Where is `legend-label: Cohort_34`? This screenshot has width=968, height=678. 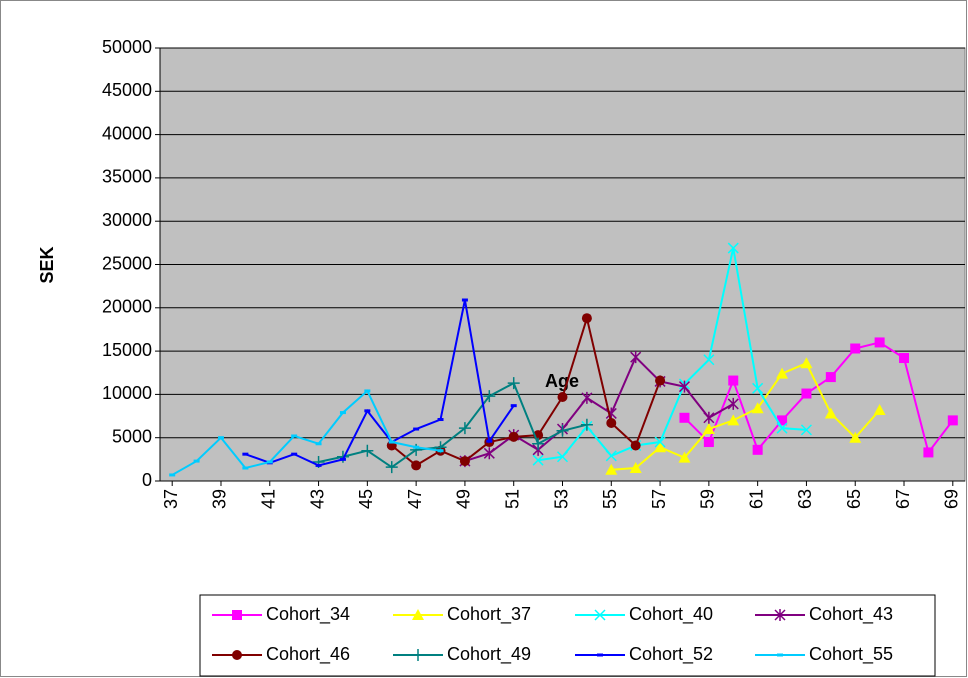
legend-label: Cohort_34 is located at coordinates (308, 614).